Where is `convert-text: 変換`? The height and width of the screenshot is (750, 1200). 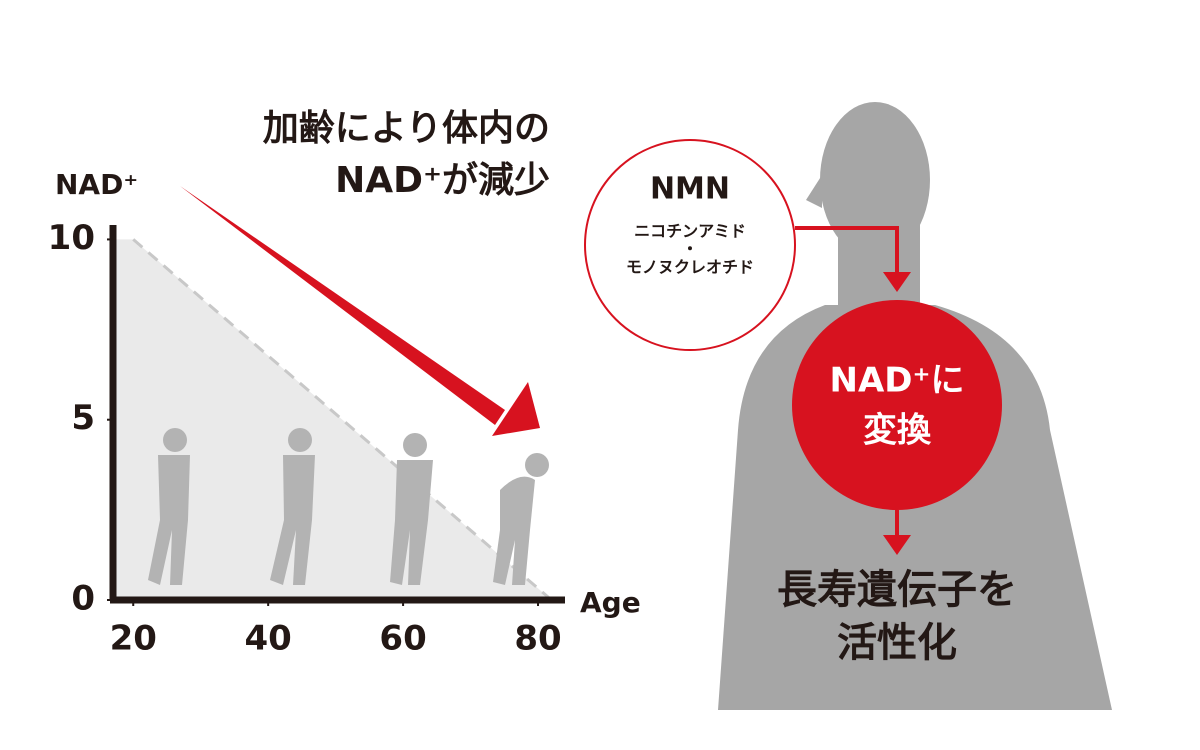 convert-text: 変換 is located at coordinates (897, 431).